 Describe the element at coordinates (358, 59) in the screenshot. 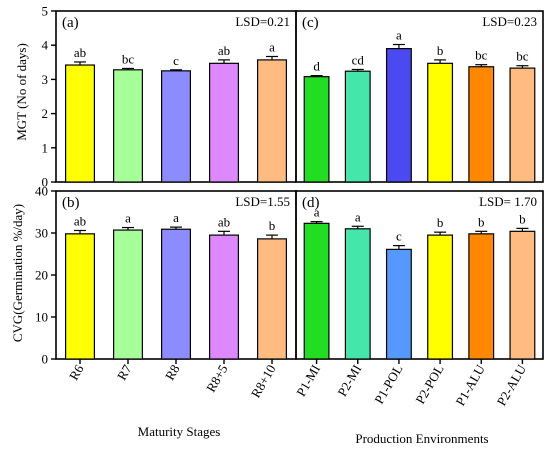

I see `significance-letter-c-P2-MI: cd` at that location.